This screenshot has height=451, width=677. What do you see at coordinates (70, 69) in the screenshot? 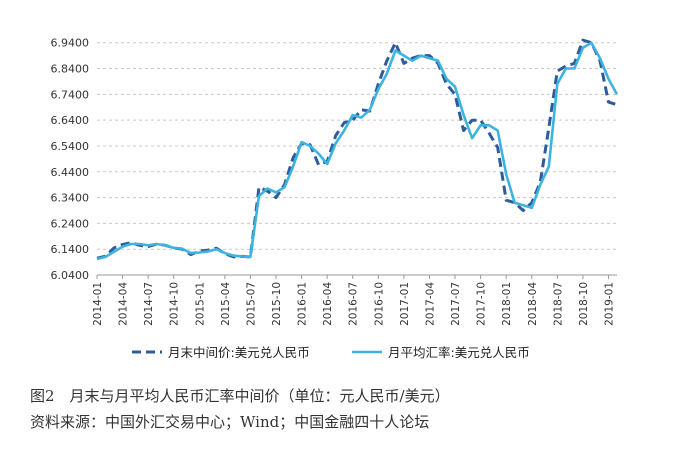
I see `y-tick-label: 6.8400` at bounding box center [70, 69].